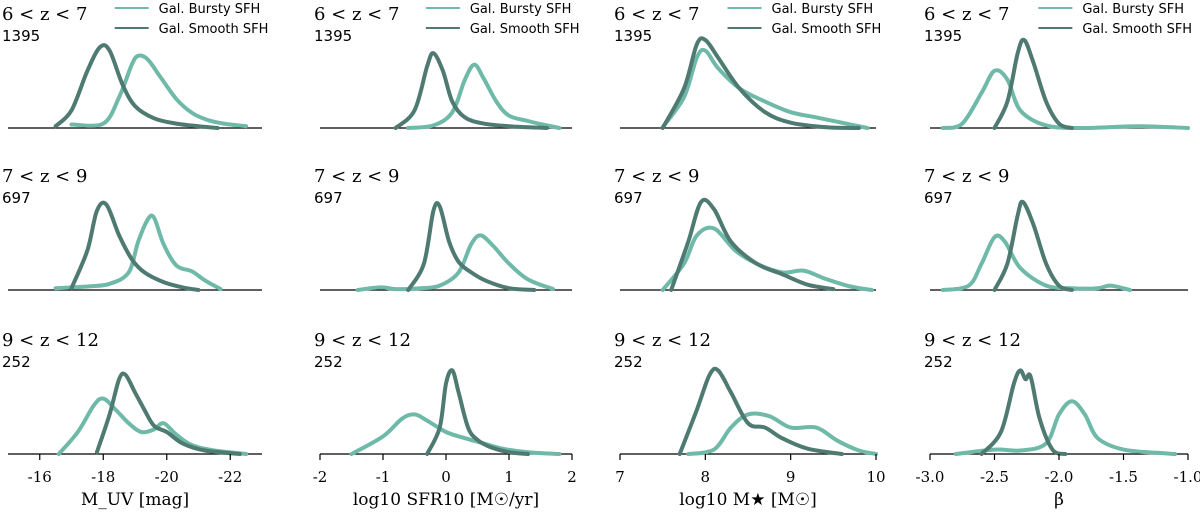 The image size is (1200, 515). I want to click on tick-label: 8, so click(706, 477).